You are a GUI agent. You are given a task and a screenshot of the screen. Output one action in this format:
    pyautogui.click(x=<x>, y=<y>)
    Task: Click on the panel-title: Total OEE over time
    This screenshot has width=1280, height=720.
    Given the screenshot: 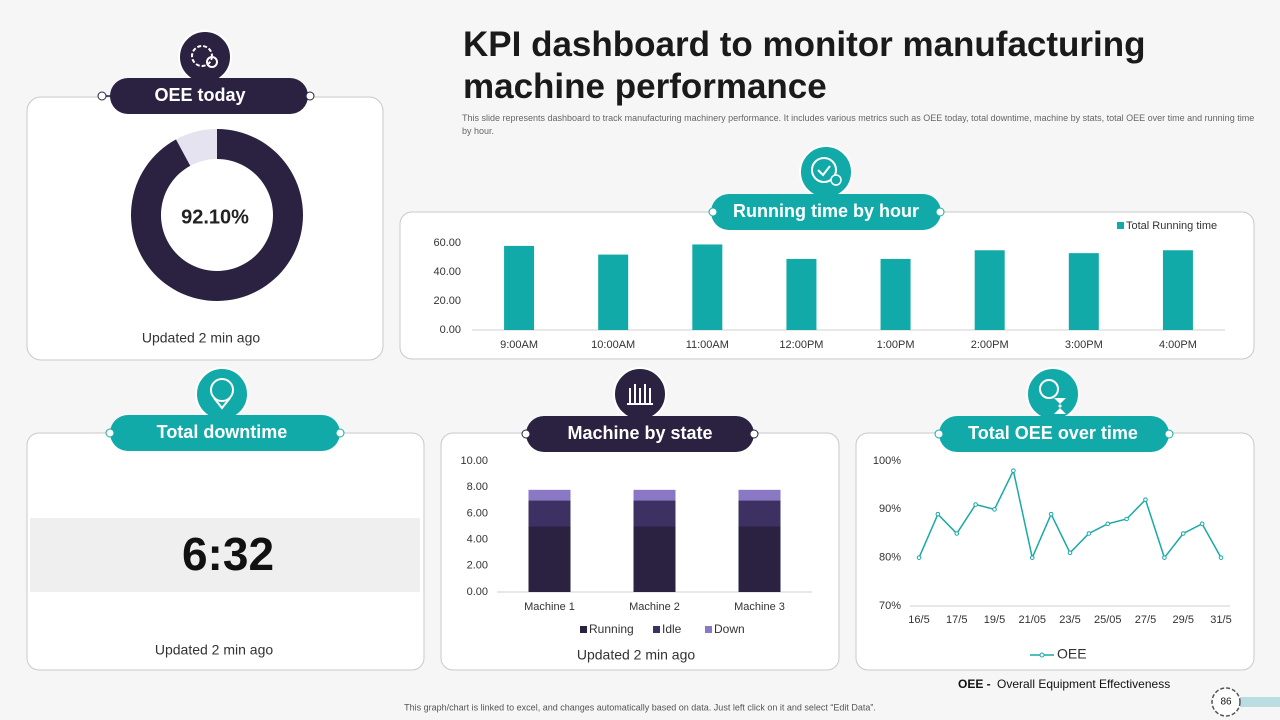 What is the action you would take?
    pyautogui.click(x=1053, y=433)
    